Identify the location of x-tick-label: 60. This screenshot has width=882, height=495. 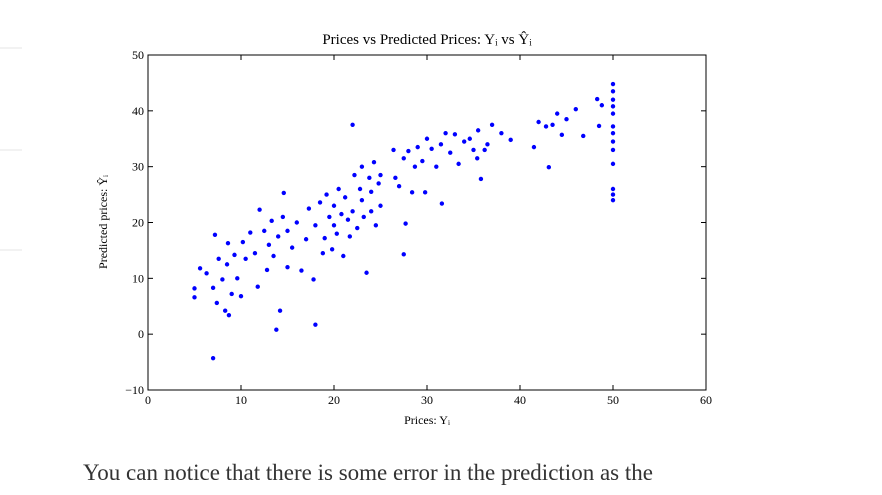
(706, 400).